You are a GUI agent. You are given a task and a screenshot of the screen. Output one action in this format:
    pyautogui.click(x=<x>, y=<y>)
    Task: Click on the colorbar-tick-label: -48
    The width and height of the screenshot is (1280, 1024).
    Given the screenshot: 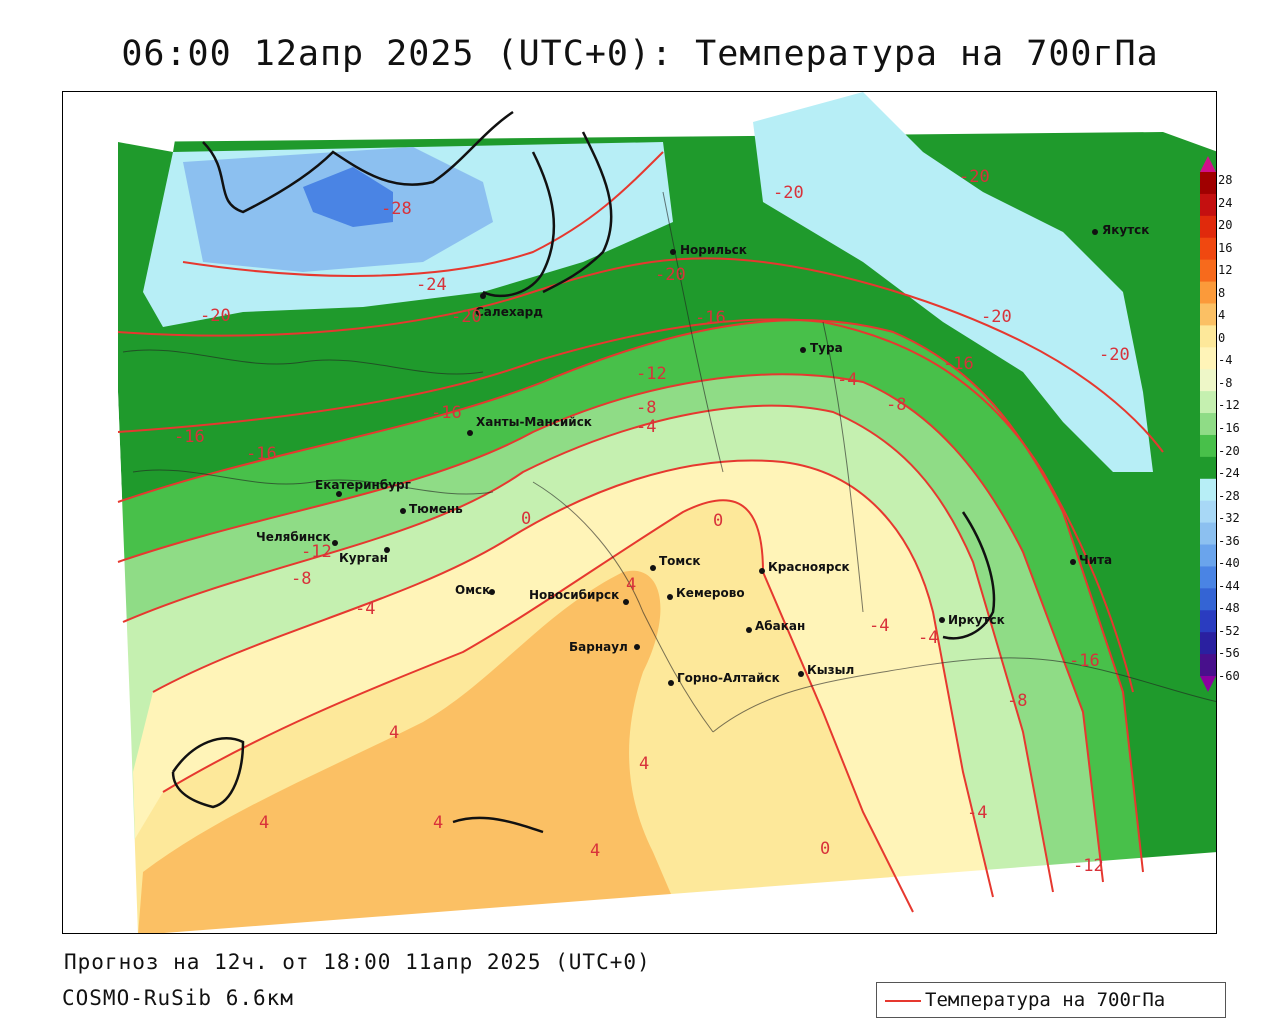 What is the action you would take?
    pyautogui.click(x=1229, y=608)
    